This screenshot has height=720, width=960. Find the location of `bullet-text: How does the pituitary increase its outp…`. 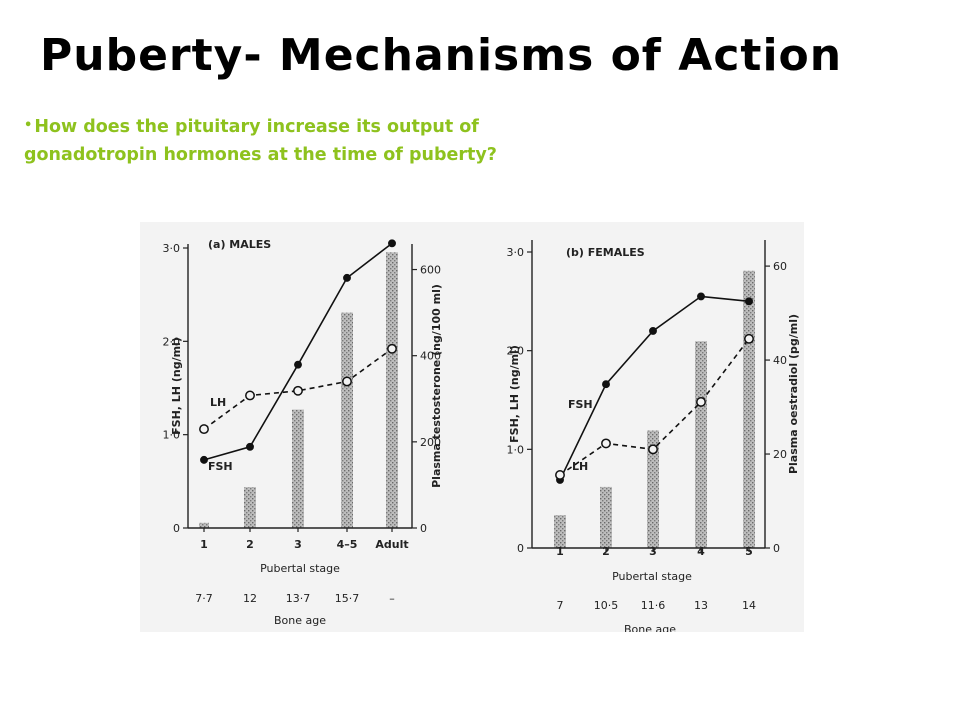

bullet-text: How does the pituitary increase its outp… is located at coordinates (260, 141).